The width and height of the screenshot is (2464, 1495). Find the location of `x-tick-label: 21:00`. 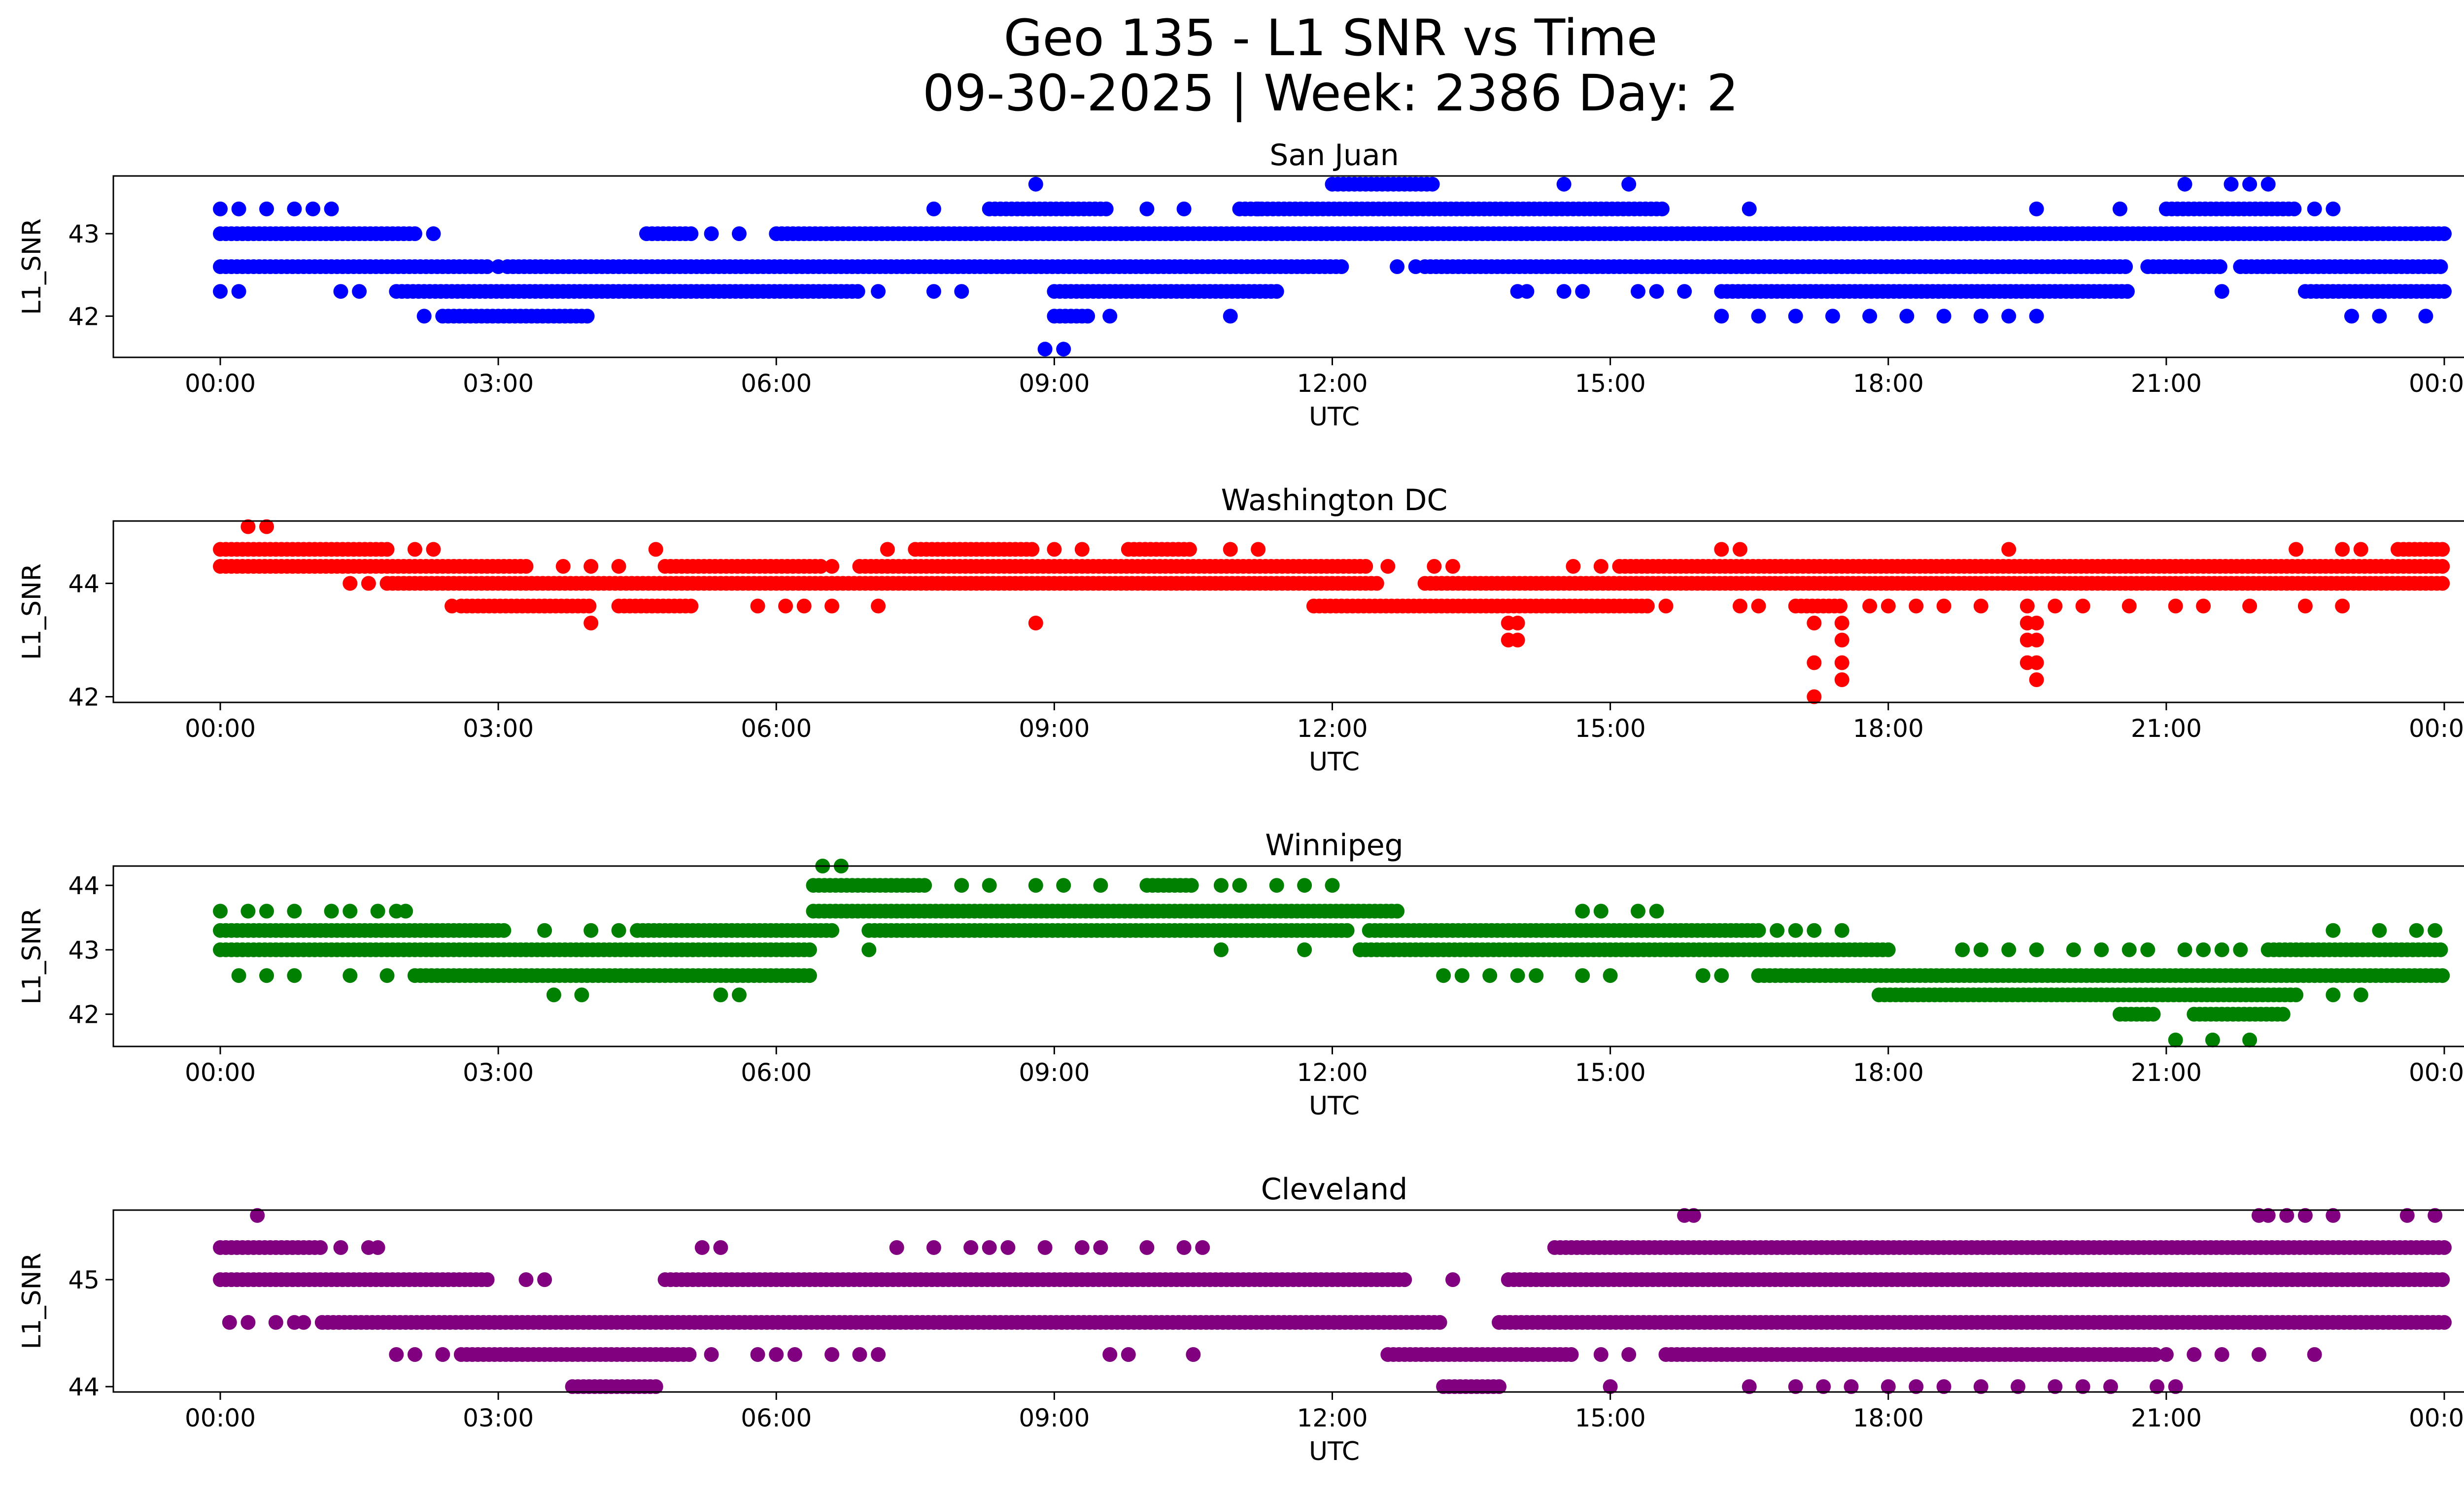

x-tick-label: 21:00 is located at coordinates (2166, 1072).